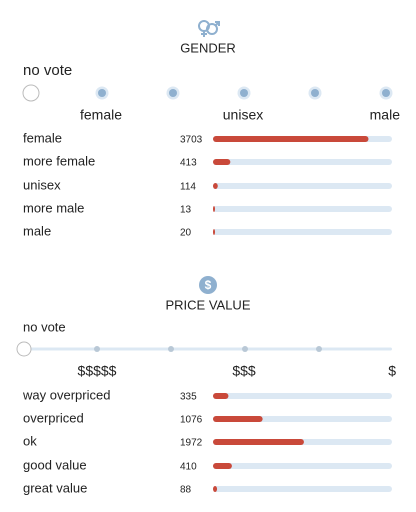 Image resolution: width=416 pixels, height=512 pixels. I want to click on row-label: great value, so click(55, 487).